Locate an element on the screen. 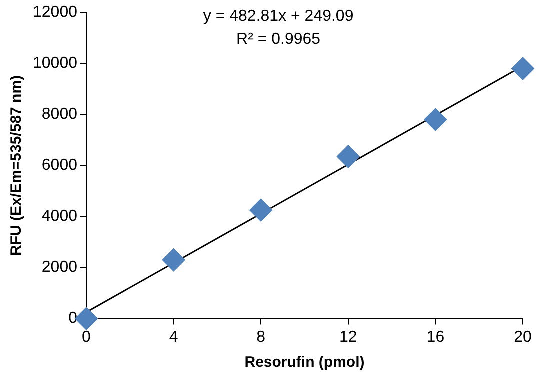 The image size is (545, 380). y-tick-label: 4000 is located at coordinates (60, 217).